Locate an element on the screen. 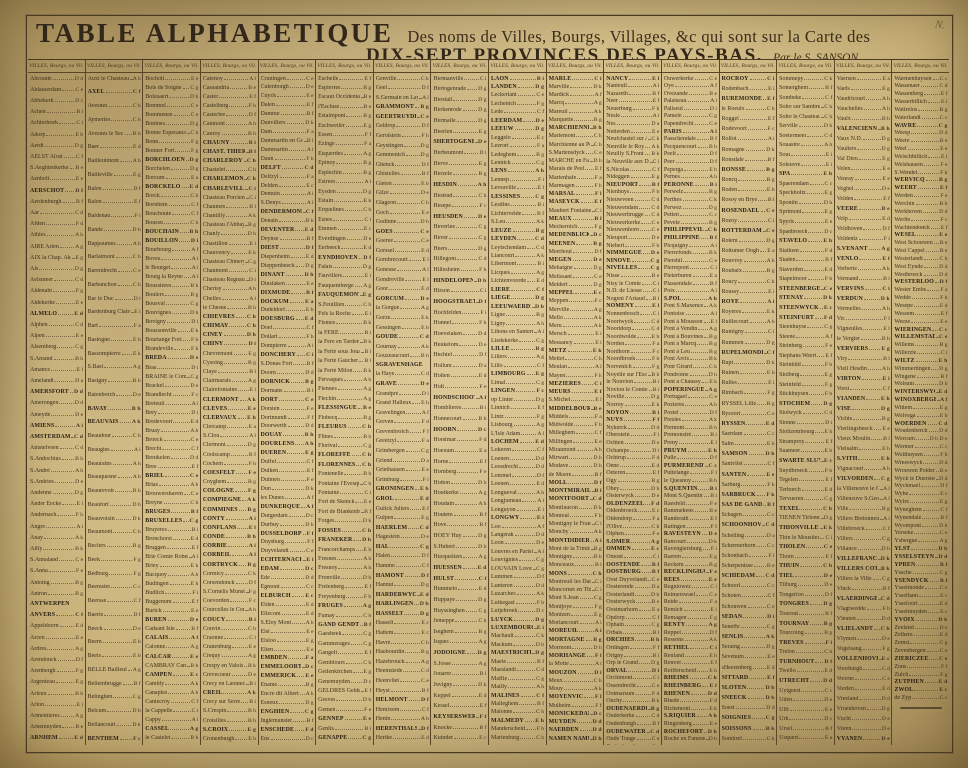  place-entry: Gravelingen A f is located at coordinates (402, 413).